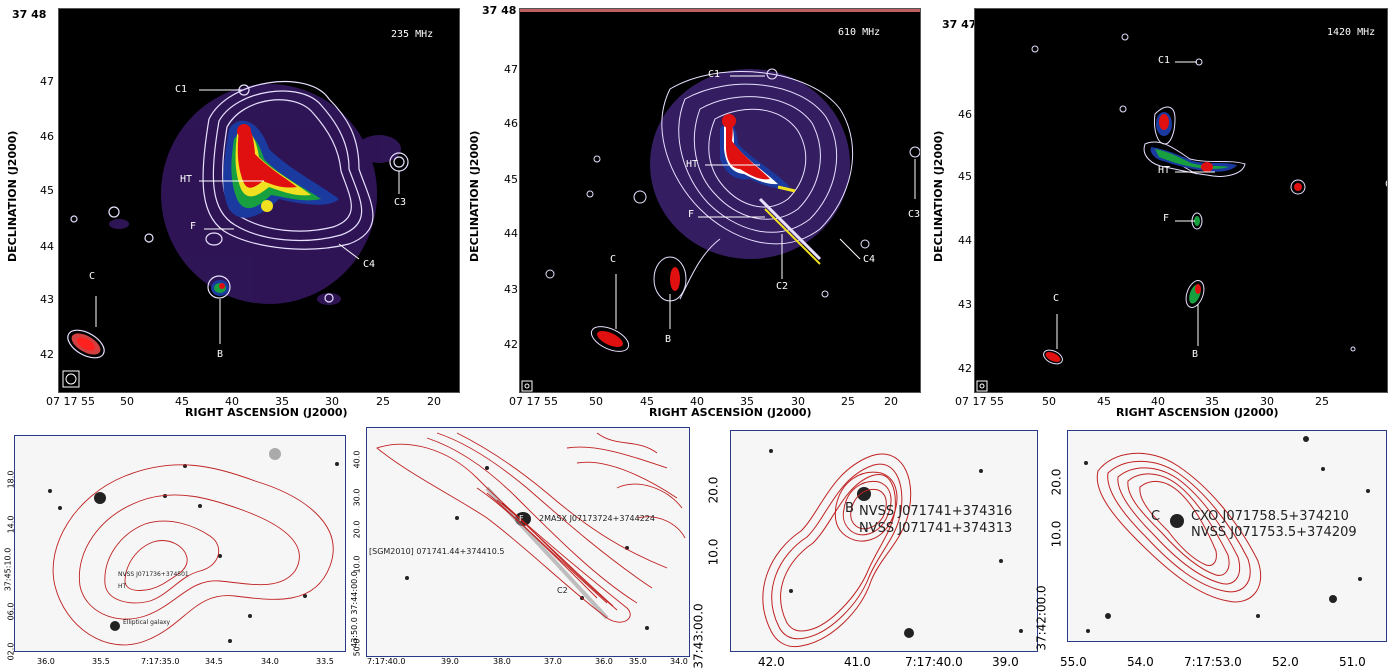  Describe the element at coordinates (46, 661) in the screenshot. I see `x-tick: 36.0` at that location.